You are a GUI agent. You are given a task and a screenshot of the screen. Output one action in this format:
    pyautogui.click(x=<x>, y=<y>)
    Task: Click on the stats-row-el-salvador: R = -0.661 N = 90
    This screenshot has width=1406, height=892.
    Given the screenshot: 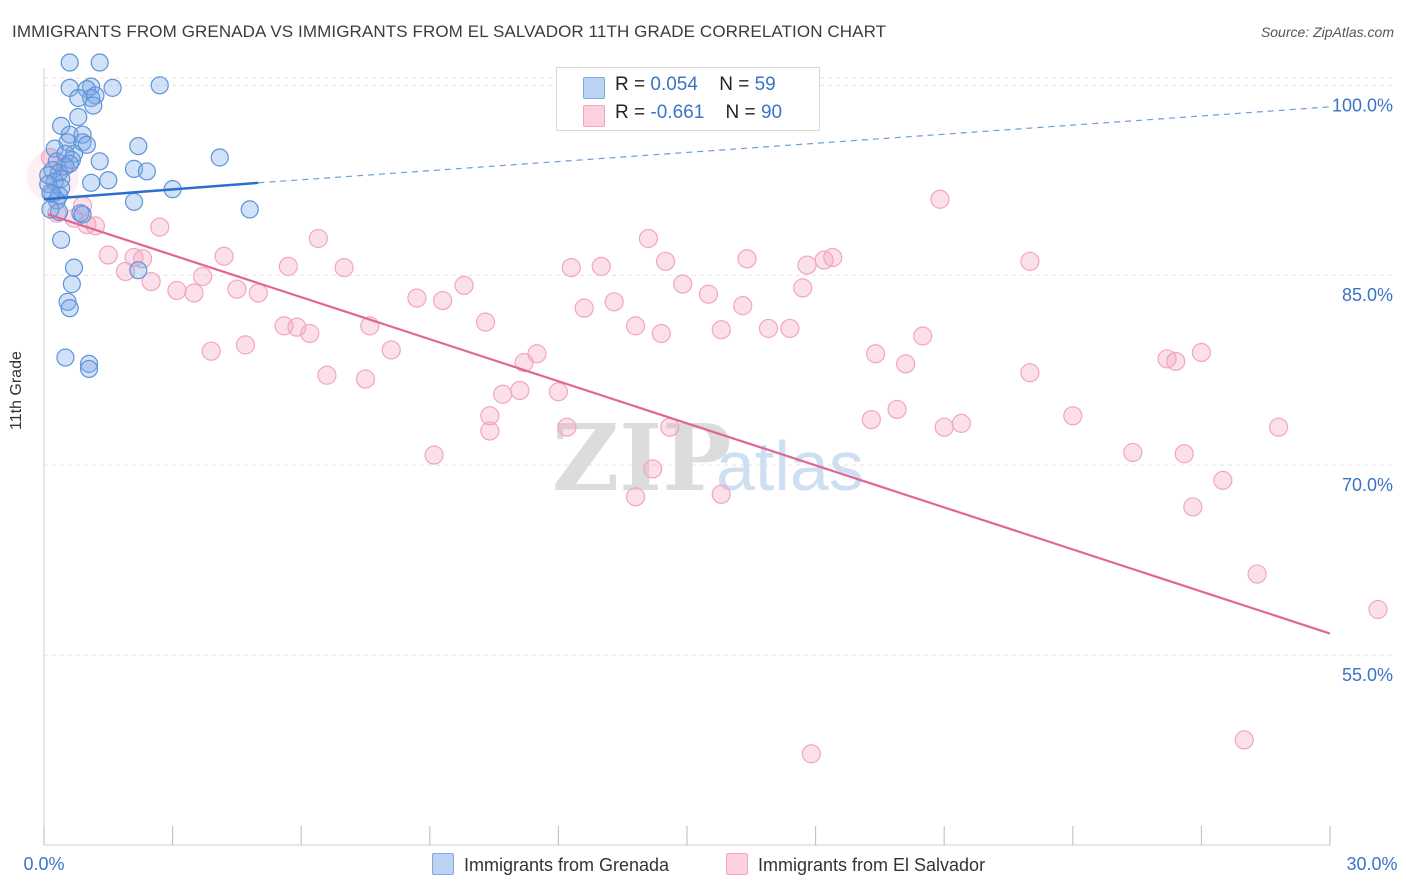 What is the action you would take?
    pyautogui.click(x=683, y=114)
    